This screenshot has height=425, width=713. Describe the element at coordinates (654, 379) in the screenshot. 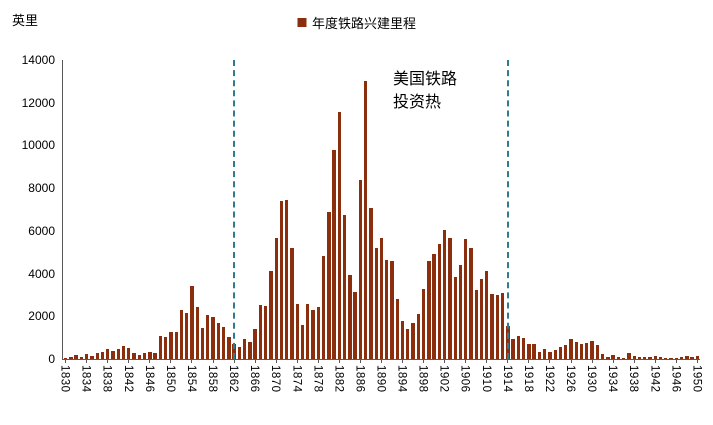

I see `x-tick-label: 1942` at that location.